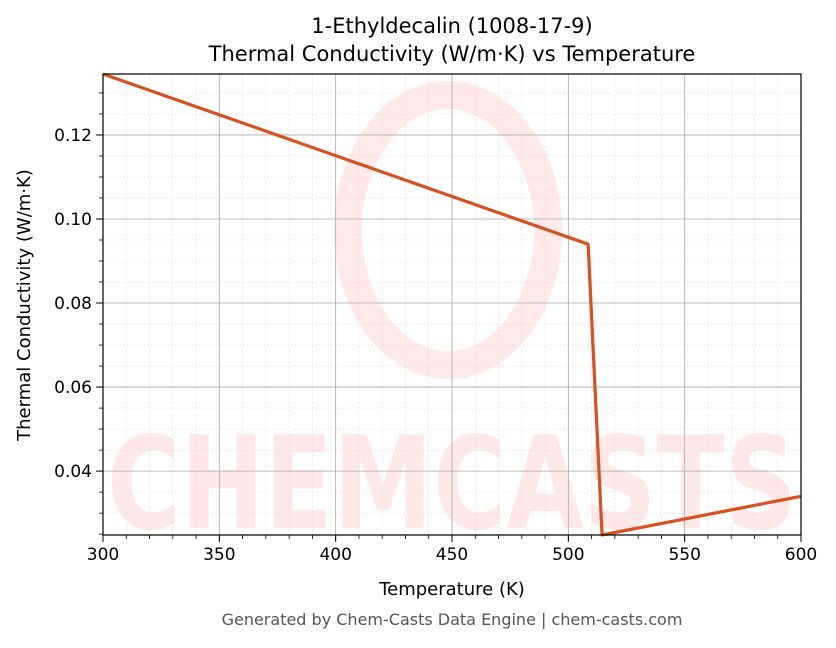  What do you see at coordinates (73, 472) in the screenshot?
I see `y-tick-label: 0.04` at bounding box center [73, 472].